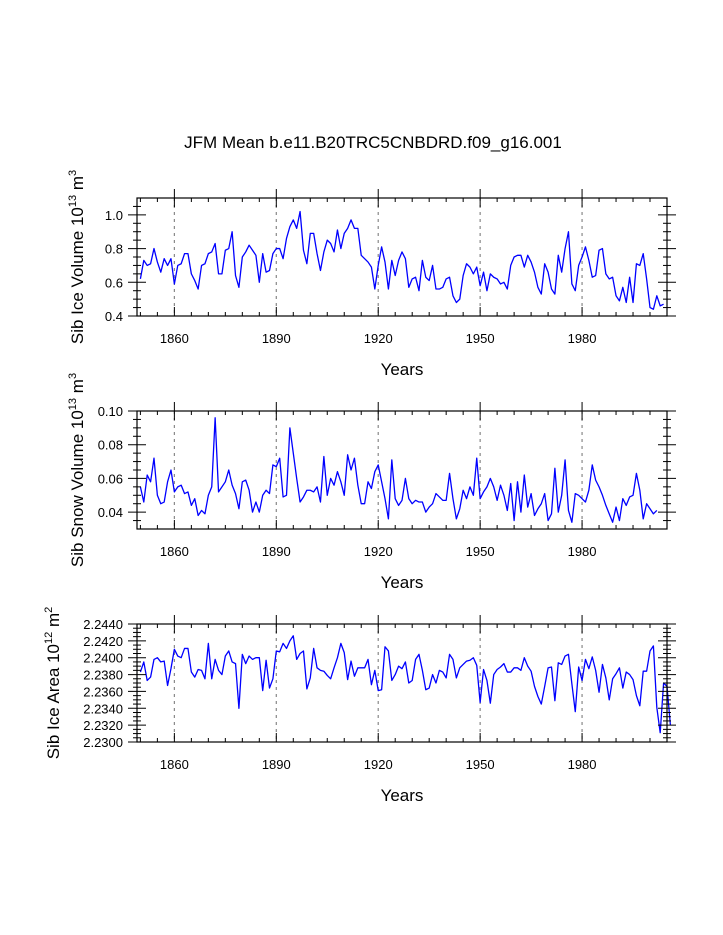  Describe the element at coordinates (114, 282) in the screenshot. I see `y-tick-label: 0.6` at that location.